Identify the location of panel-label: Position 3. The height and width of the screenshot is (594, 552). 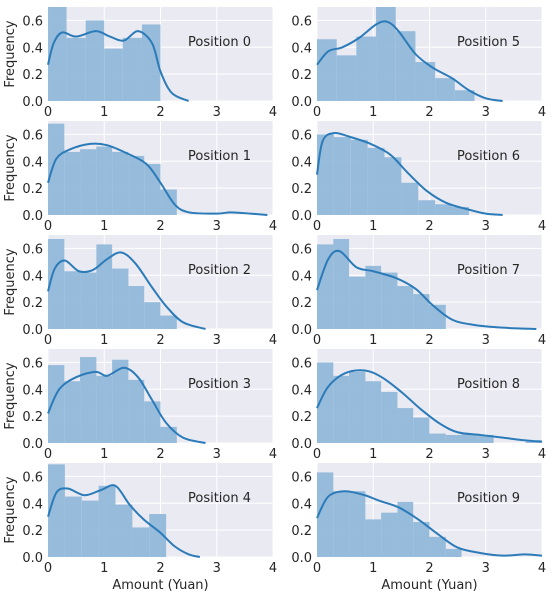
(219, 384).